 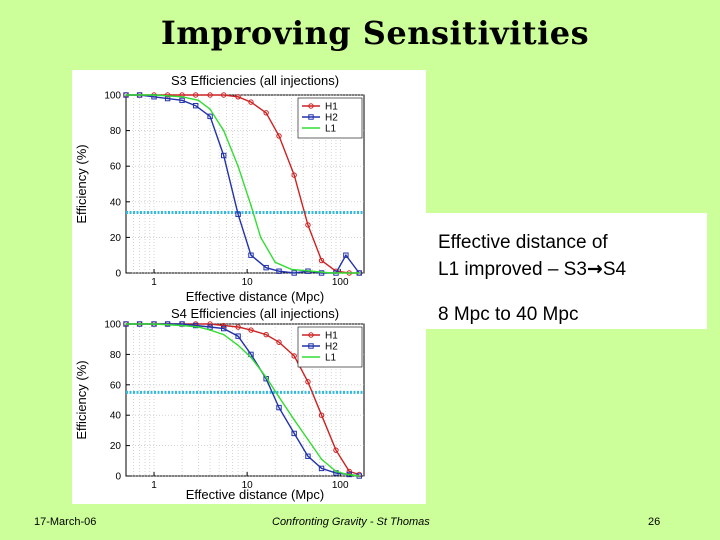 What do you see at coordinates (654, 522) in the screenshot?
I see `footer-page-number: 26` at bounding box center [654, 522].